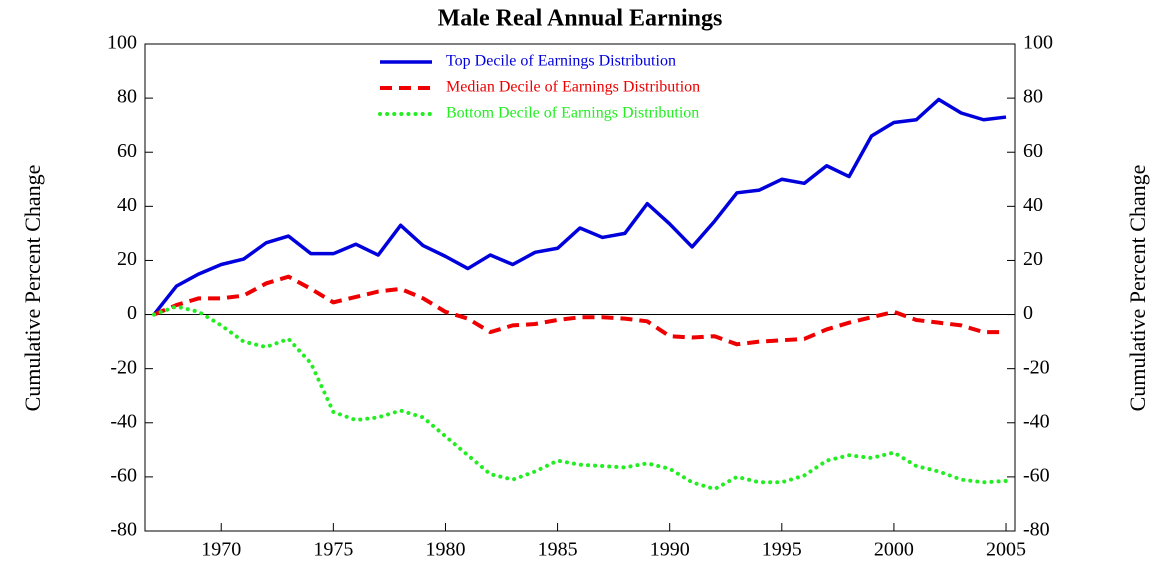 This screenshot has height=565, width=1165. I want to click on x-tick-label: 2005, so click(1006, 550).